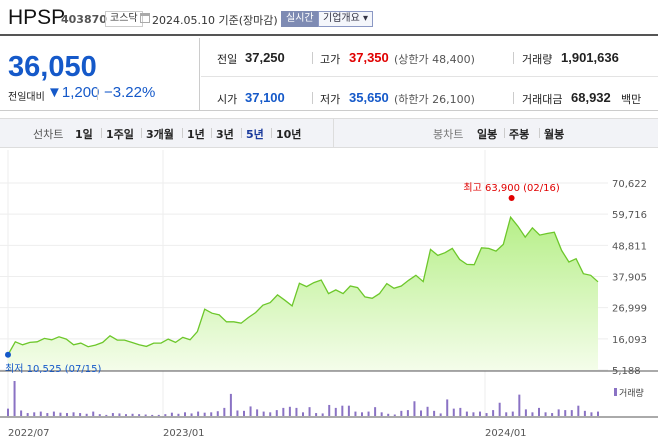 The image size is (658, 444). What do you see at coordinates (542, 99) in the screenshot?
I see `amount-label: 거래대금` at bounding box center [542, 99].